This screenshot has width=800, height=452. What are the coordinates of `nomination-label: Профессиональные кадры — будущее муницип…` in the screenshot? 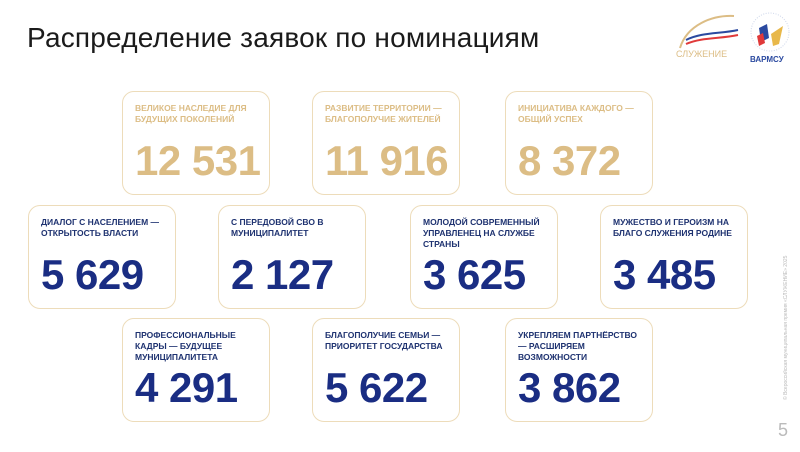 It's located at (185, 346).